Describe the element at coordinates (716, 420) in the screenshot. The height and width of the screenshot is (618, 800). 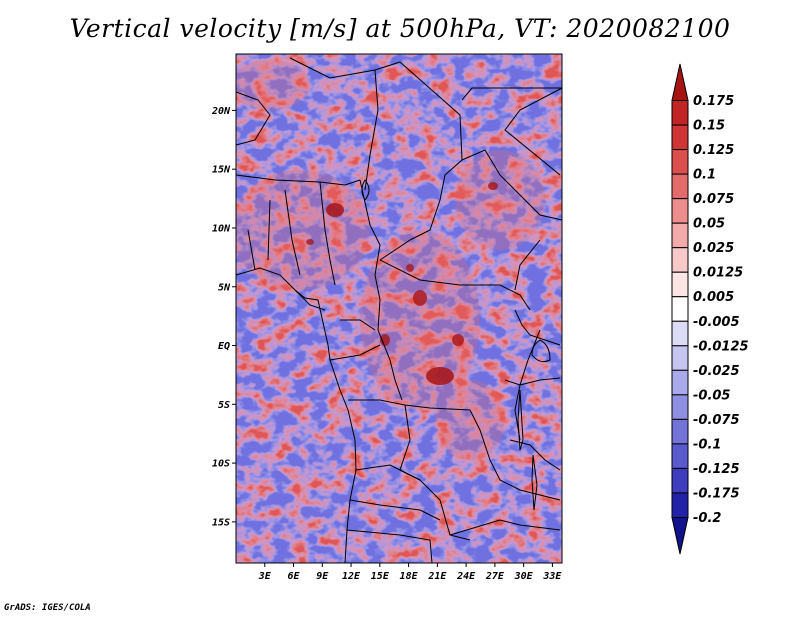
I see `colorbar-label: -0.075` at that location.